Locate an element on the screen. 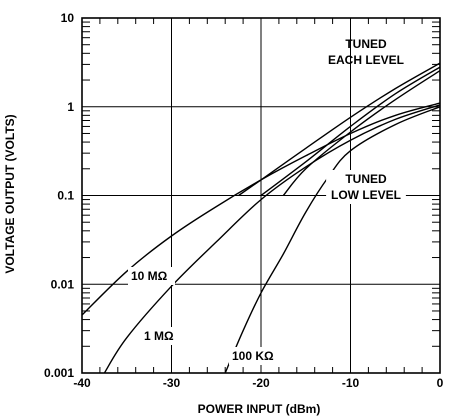  x-tick-label: -30 is located at coordinates (172, 383).